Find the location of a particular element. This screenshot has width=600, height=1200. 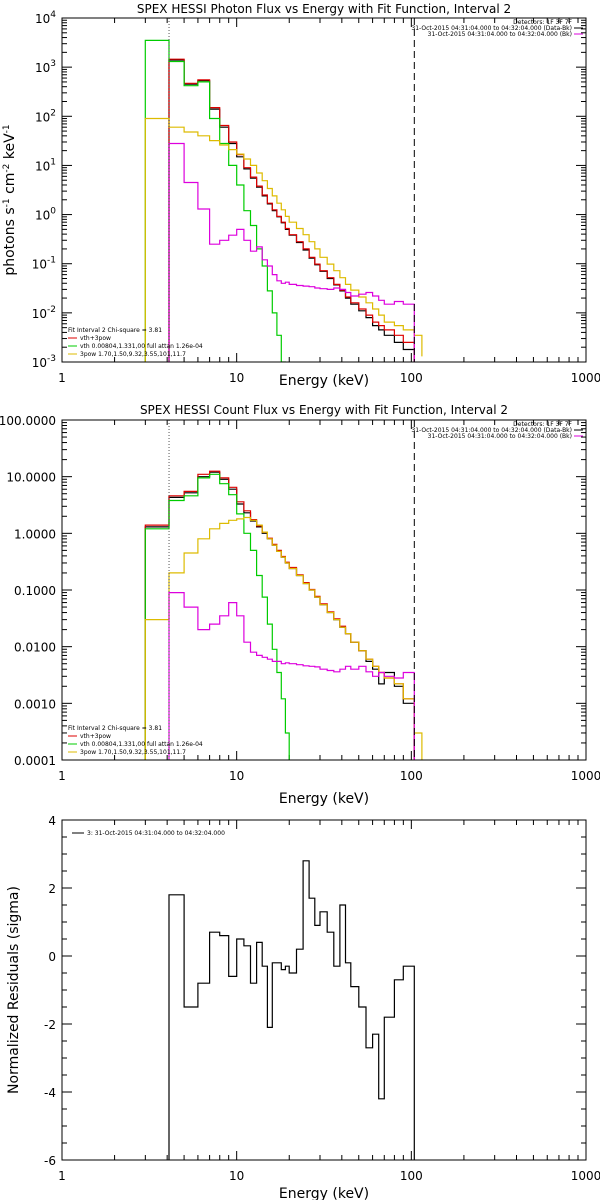

y-tick-label: -6 is located at coordinates (50, 1161).